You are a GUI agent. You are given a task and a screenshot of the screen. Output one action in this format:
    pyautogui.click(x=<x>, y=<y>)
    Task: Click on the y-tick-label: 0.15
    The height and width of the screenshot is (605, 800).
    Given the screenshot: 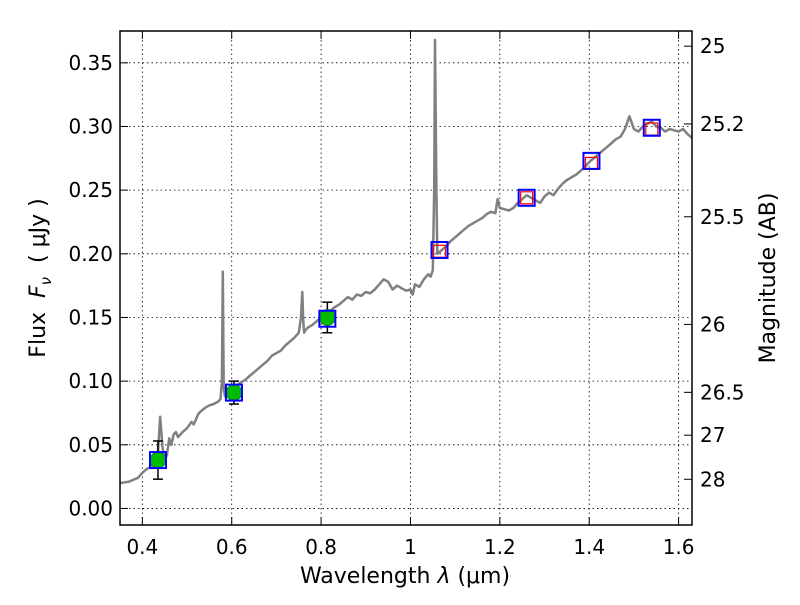 What is the action you would take?
    pyautogui.click(x=90, y=317)
    